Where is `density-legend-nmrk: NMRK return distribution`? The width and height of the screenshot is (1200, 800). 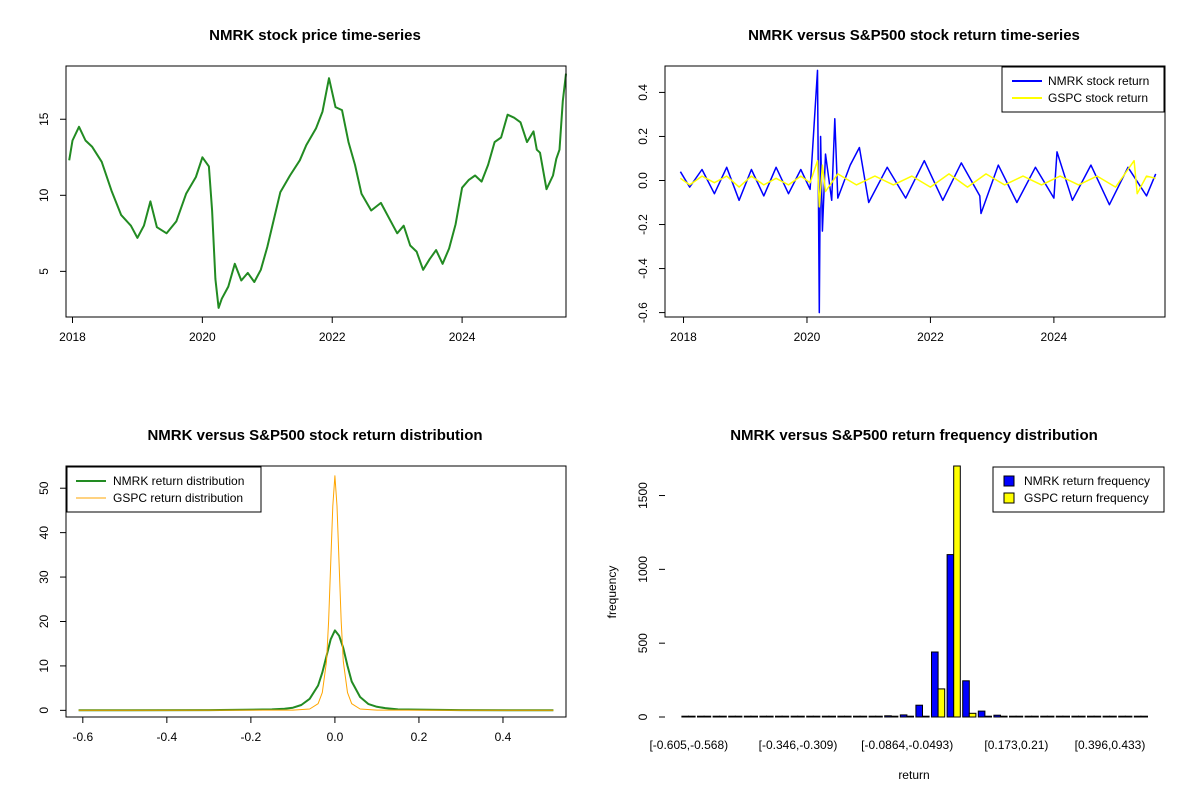
density-legend-nmrk: NMRK return distribution is located at coordinates (178, 481).